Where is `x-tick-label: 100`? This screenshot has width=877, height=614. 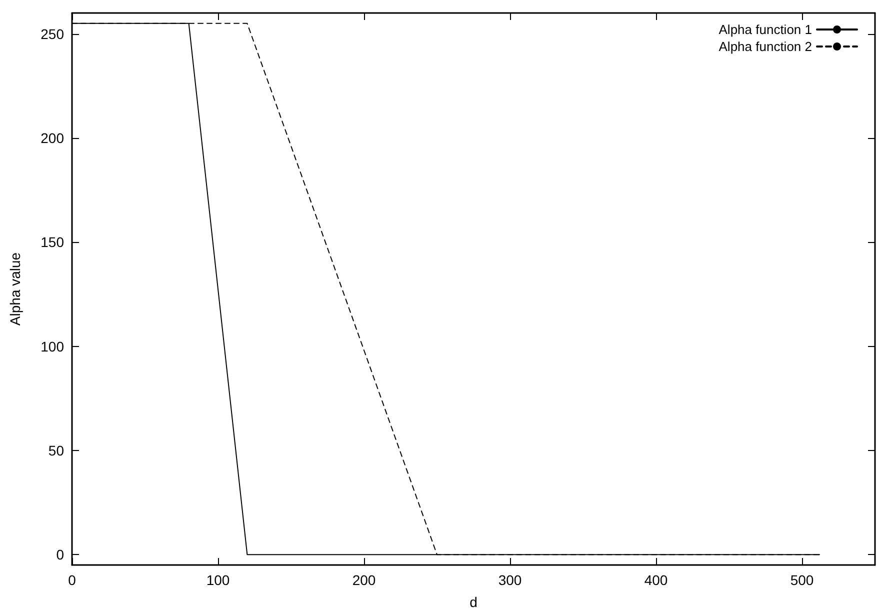 x-tick-label: 100 is located at coordinates (218, 580).